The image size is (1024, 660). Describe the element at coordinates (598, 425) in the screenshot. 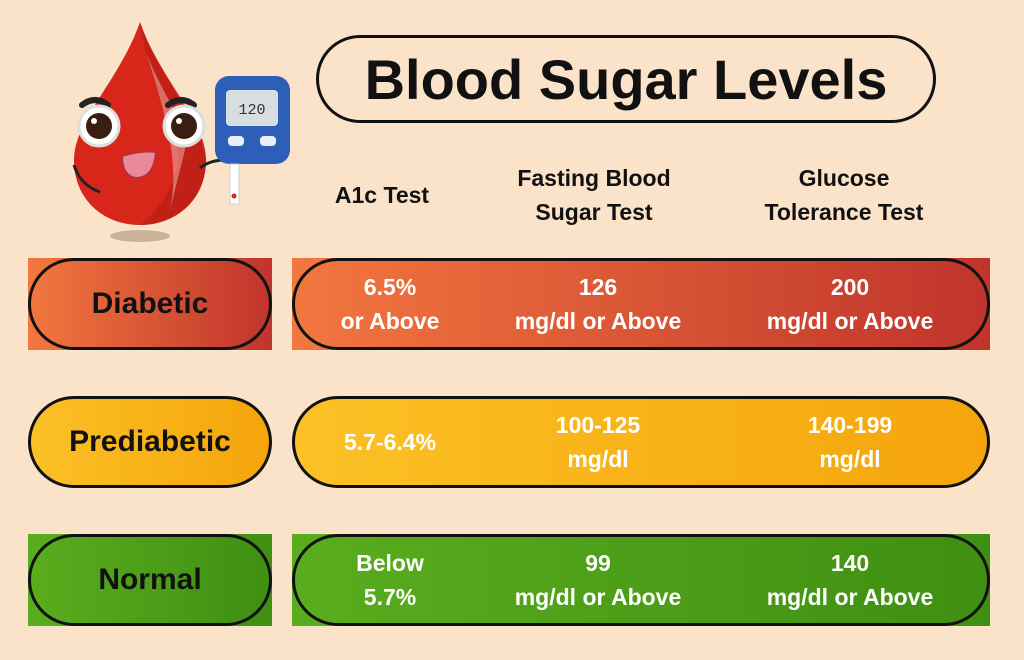

I see `cell-line: 100-125` at that location.